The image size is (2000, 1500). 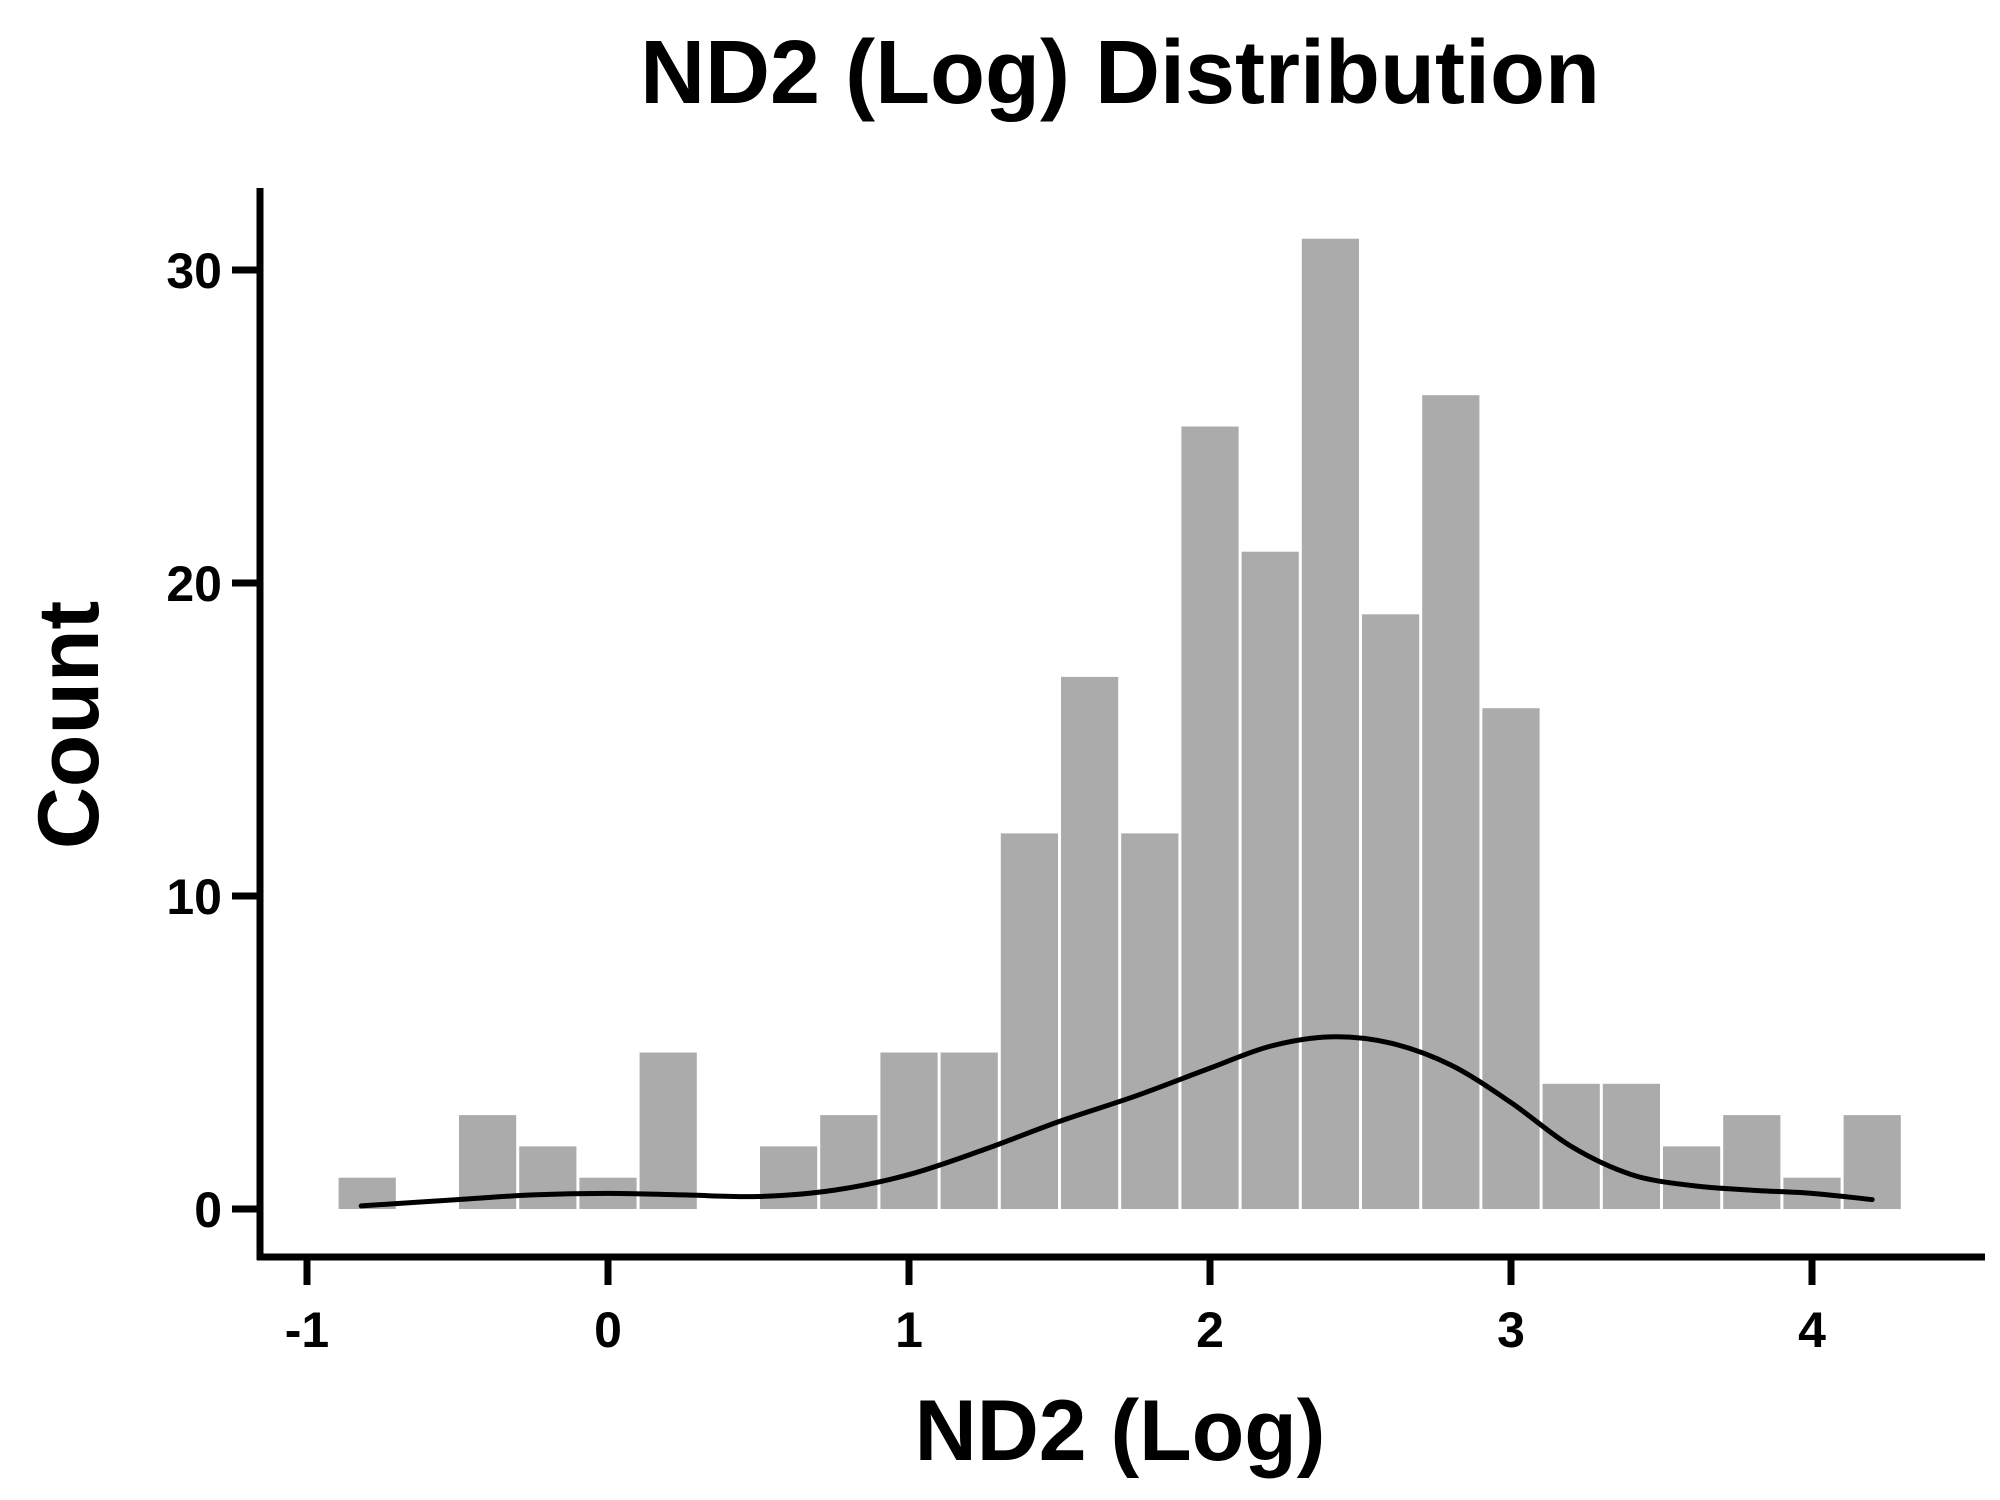 What do you see at coordinates (194, 897) in the screenshot?
I see `y-tick-label: 10` at bounding box center [194, 897].